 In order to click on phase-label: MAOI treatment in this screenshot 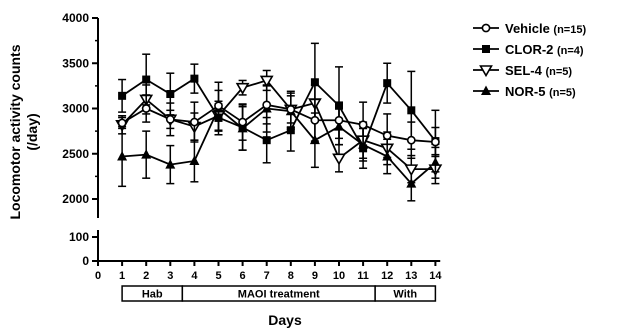, I will do `click(279, 295)`.